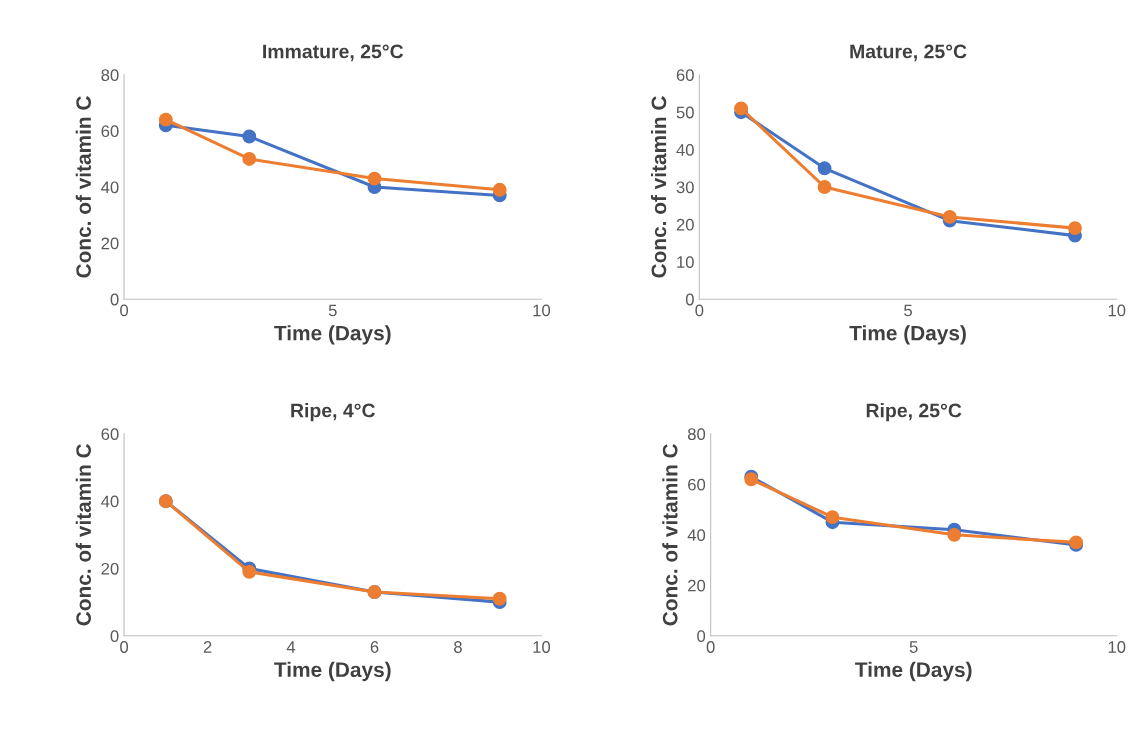  Describe the element at coordinates (374, 647) in the screenshot. I see `x-tick-label: 6` at that location.